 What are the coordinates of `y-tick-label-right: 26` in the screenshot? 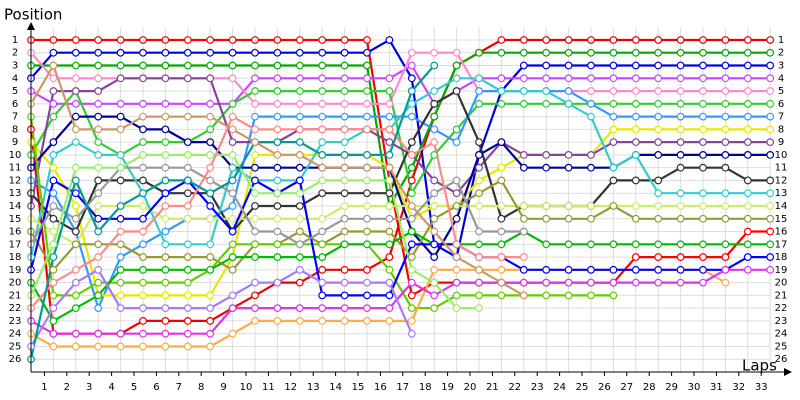 It's located at (781, 359).